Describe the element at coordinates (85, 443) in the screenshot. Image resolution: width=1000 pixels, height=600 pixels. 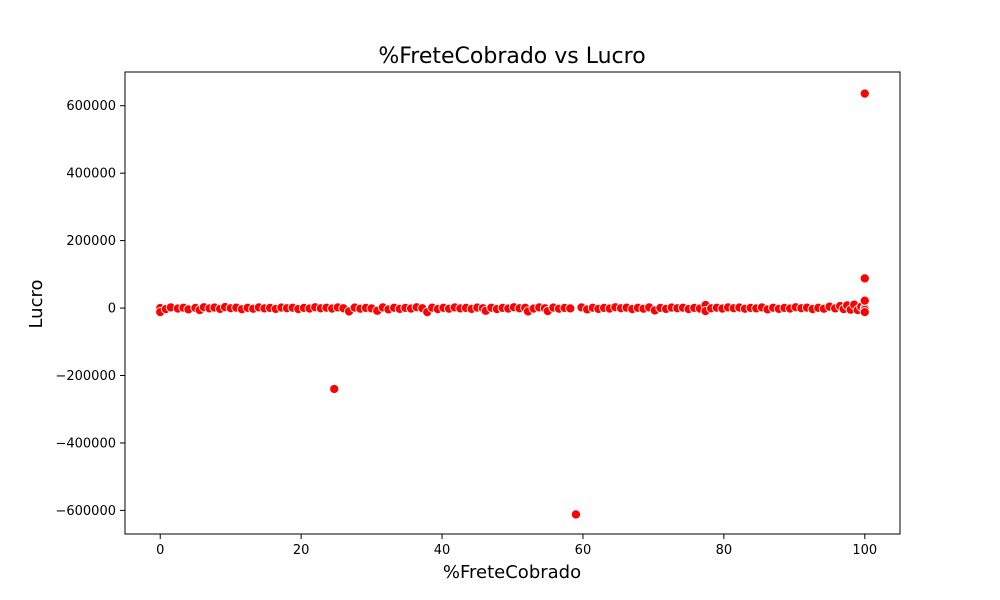
I see `y-tick-label: −400000` at that location.